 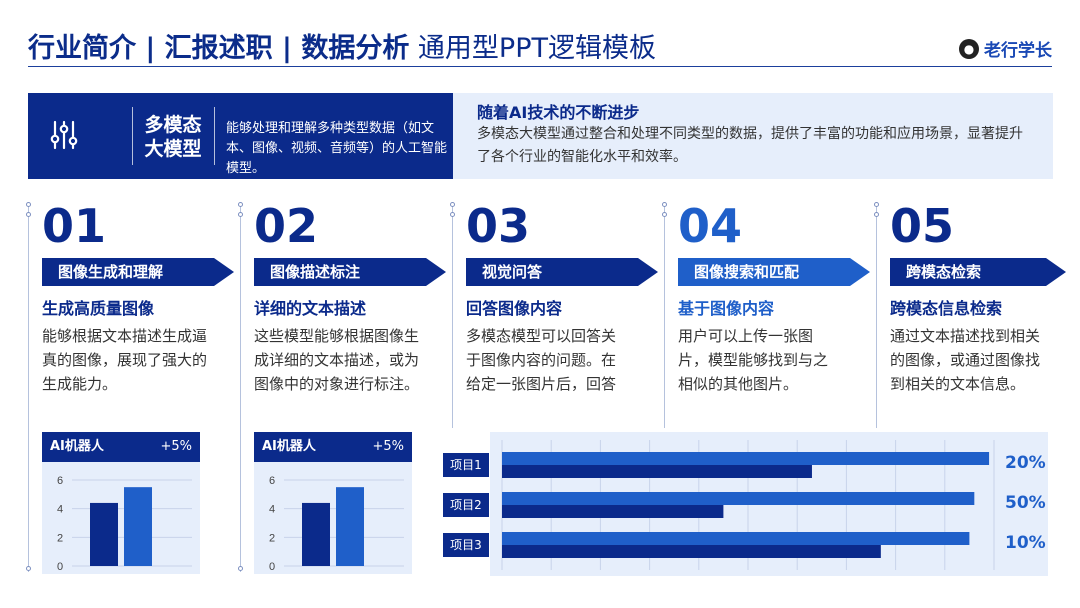 What do you see at coordinates (753, 360) in the screenshot?
I see `feature-body: 用户可以上传一张图片，模型能够找到与之相似的其他图片。` at bounding box center [753, 360].